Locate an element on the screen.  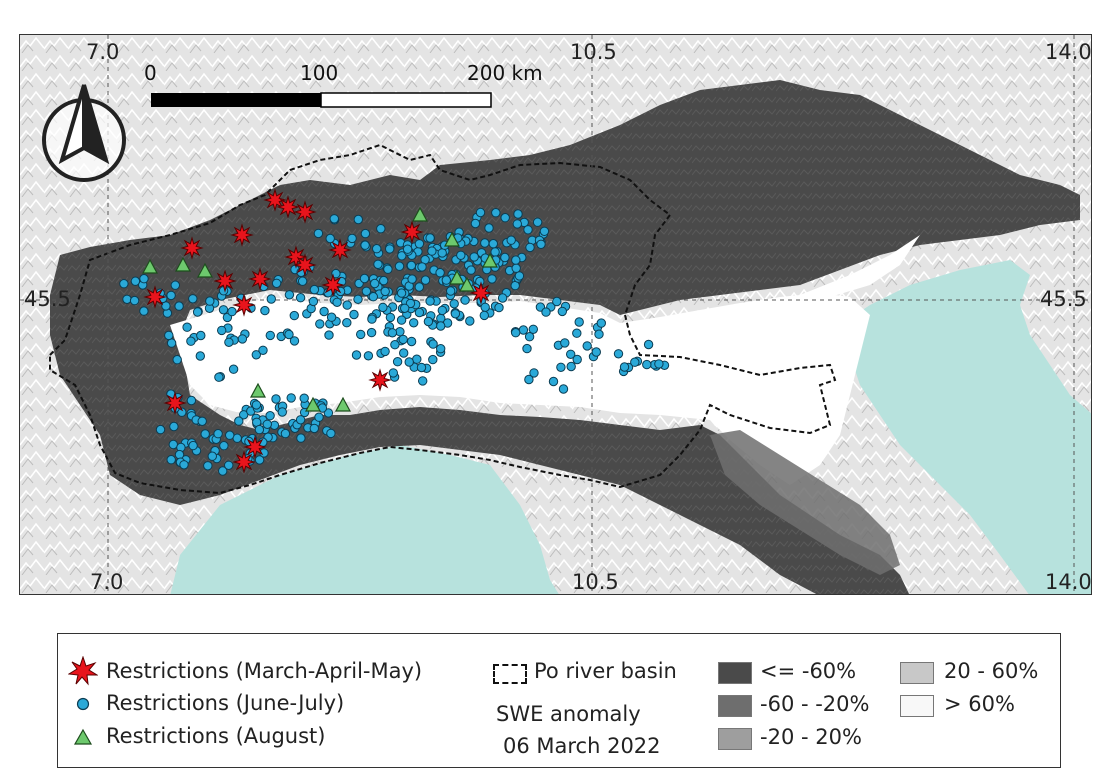
po-basin-swatch is located at coordinates (510, 674).